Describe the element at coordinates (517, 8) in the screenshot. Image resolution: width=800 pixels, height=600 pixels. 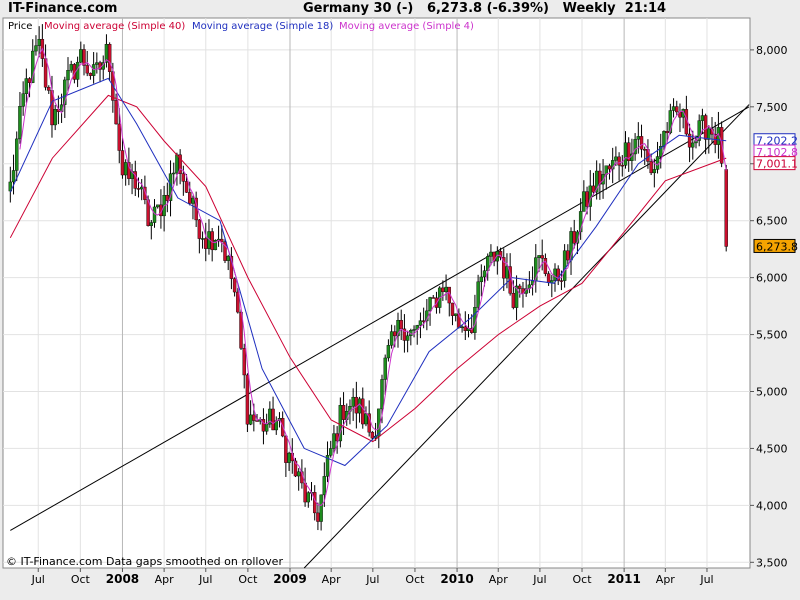
I see `price-change: (-6.39%)` at that location.